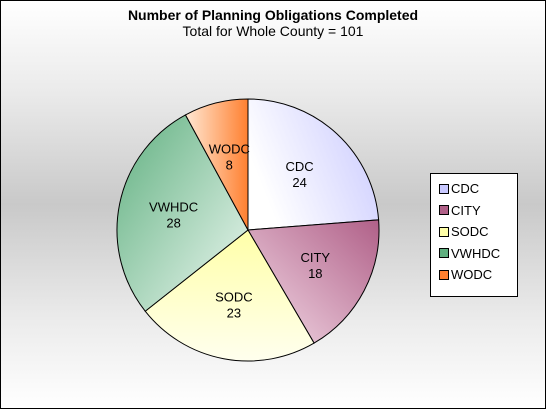 This screenshot has height=409, width=546. I want to click on slice-value-city: 18, so click(315, 273).